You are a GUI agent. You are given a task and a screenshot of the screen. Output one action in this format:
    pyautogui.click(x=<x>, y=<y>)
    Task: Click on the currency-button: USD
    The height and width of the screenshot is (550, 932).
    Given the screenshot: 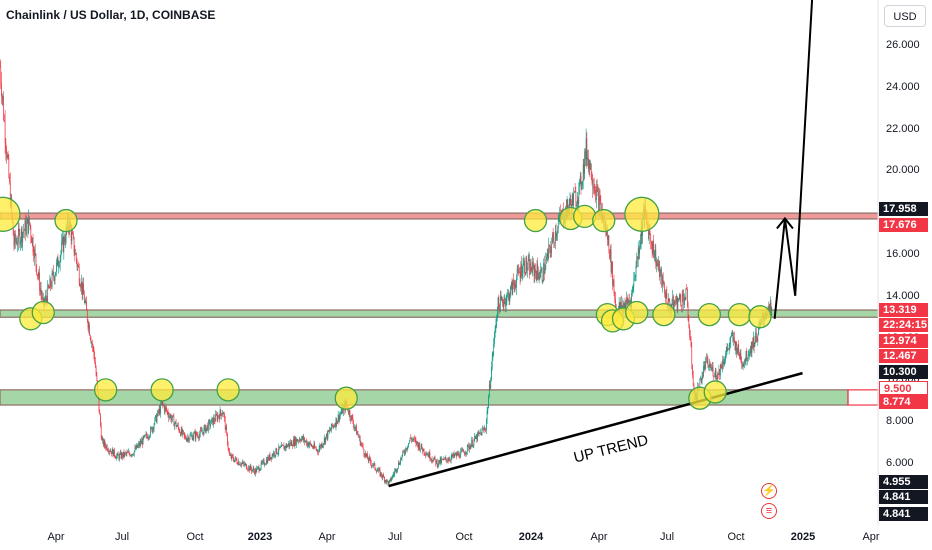 What is the action you would take?
    pyautogui.click(x=905, y=16)
    